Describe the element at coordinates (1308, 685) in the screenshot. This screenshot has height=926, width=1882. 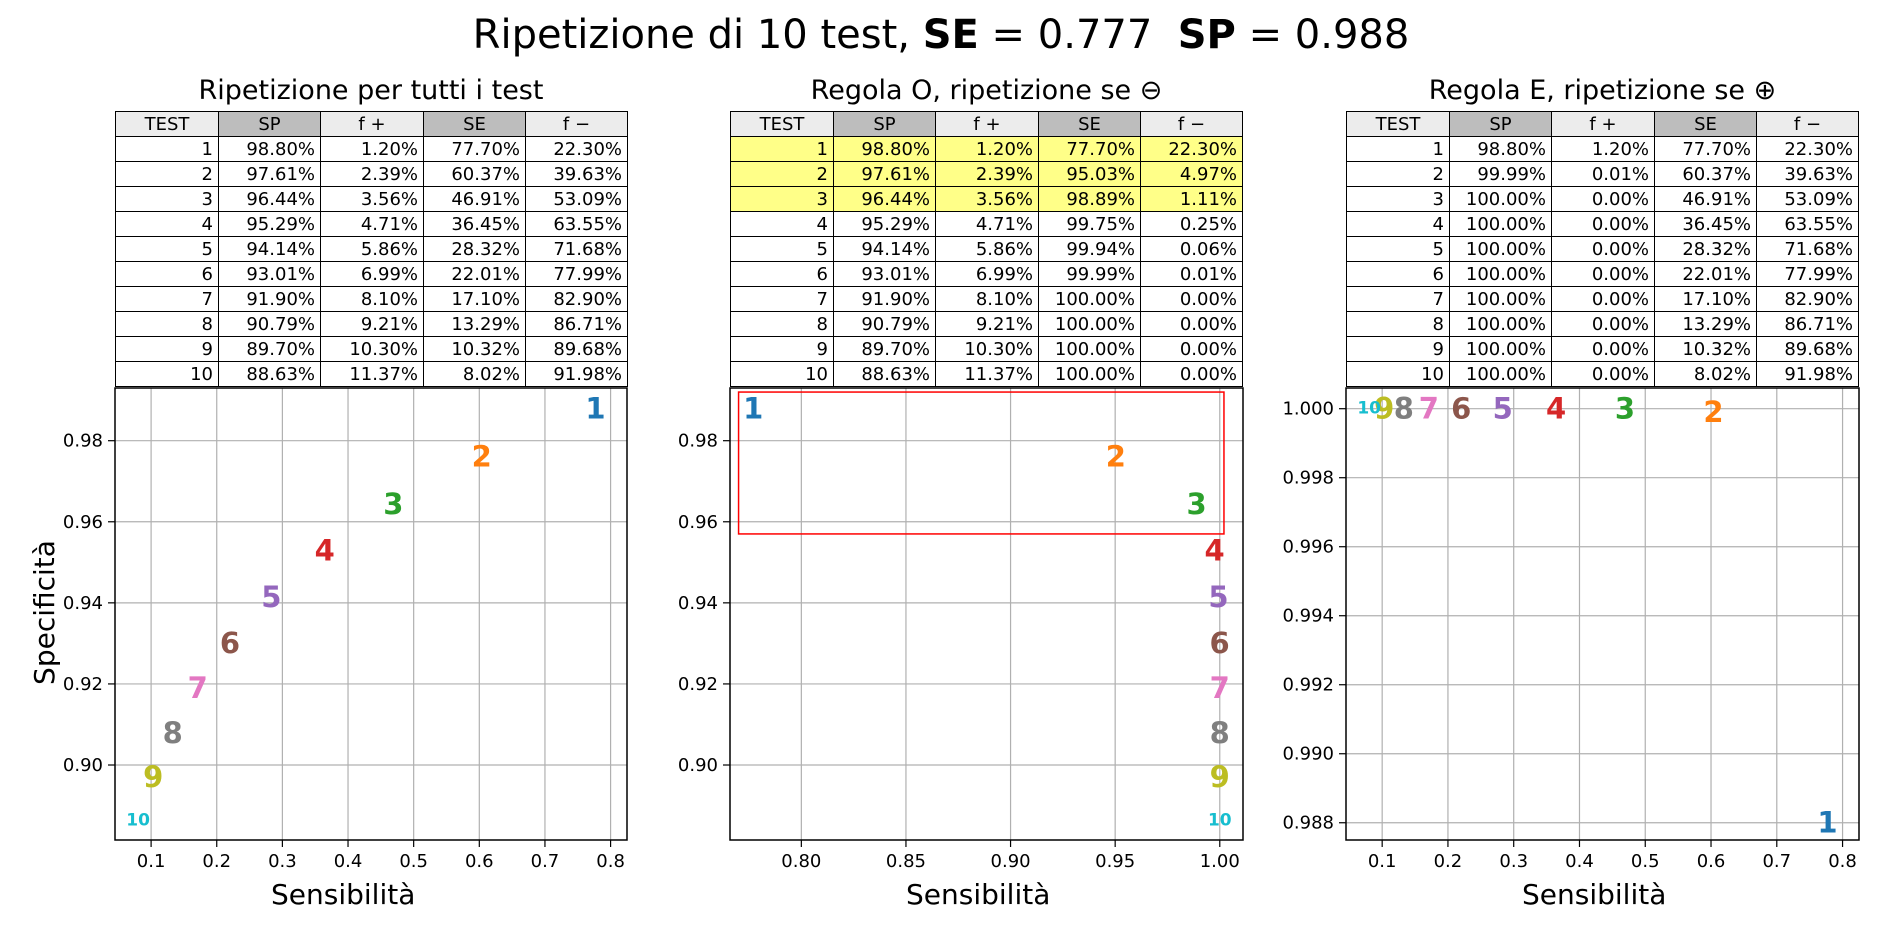
I see `y-tick-label: 0.992` at that location.